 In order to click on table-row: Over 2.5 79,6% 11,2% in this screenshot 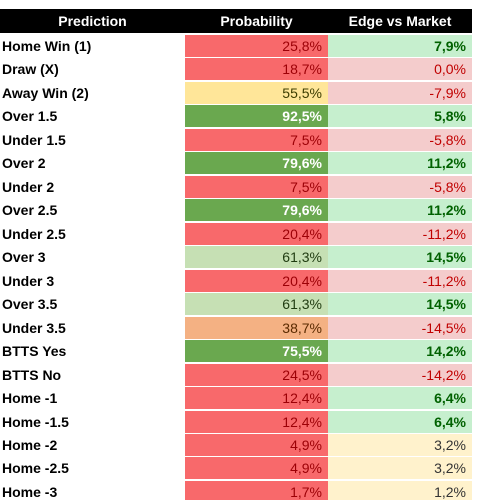, I will do `click(236, 211)`.